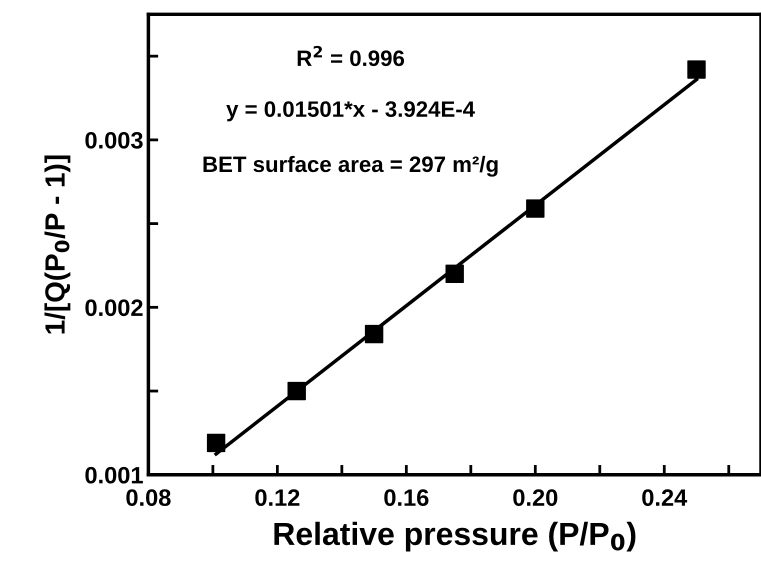 The height and width of the screenshot is (572, 761). Describe the element at coordinates (114, 140) in the screenshot. I see `y-tick-label: 0.003` at that location.